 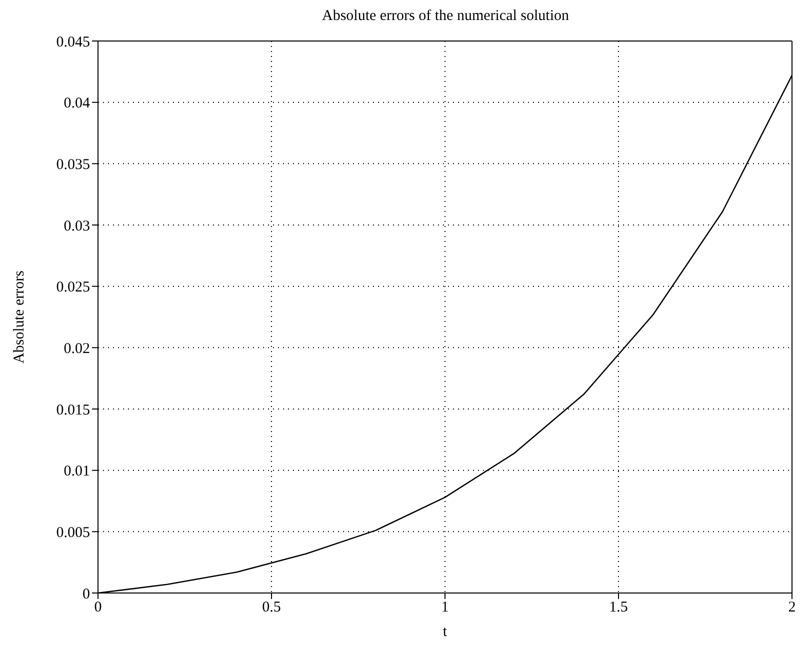 What do you see at coordinates (73, 410) in the screenshot?
I see `y-tick-label: 0.015` at bounding box center [73, 410].